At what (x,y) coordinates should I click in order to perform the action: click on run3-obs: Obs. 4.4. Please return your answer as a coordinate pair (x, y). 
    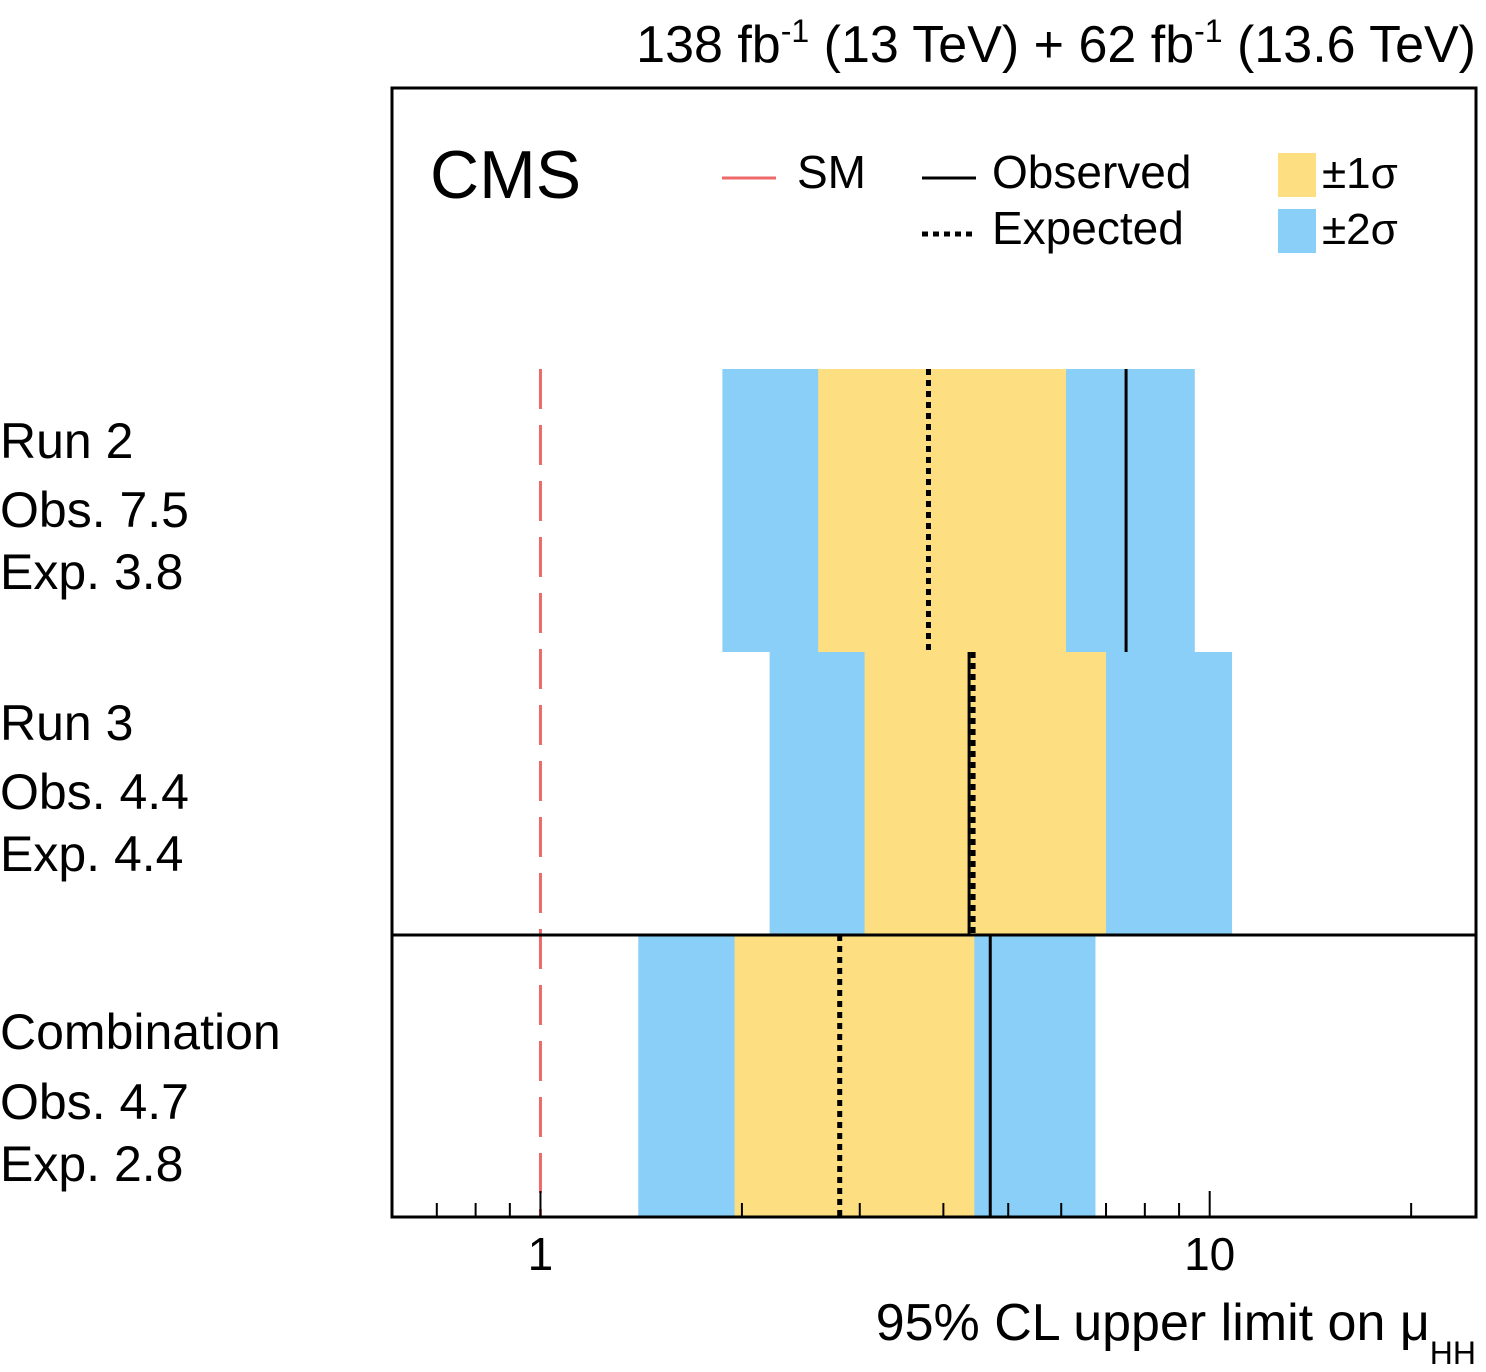
    Looking at the image, I should click on (94, 792).